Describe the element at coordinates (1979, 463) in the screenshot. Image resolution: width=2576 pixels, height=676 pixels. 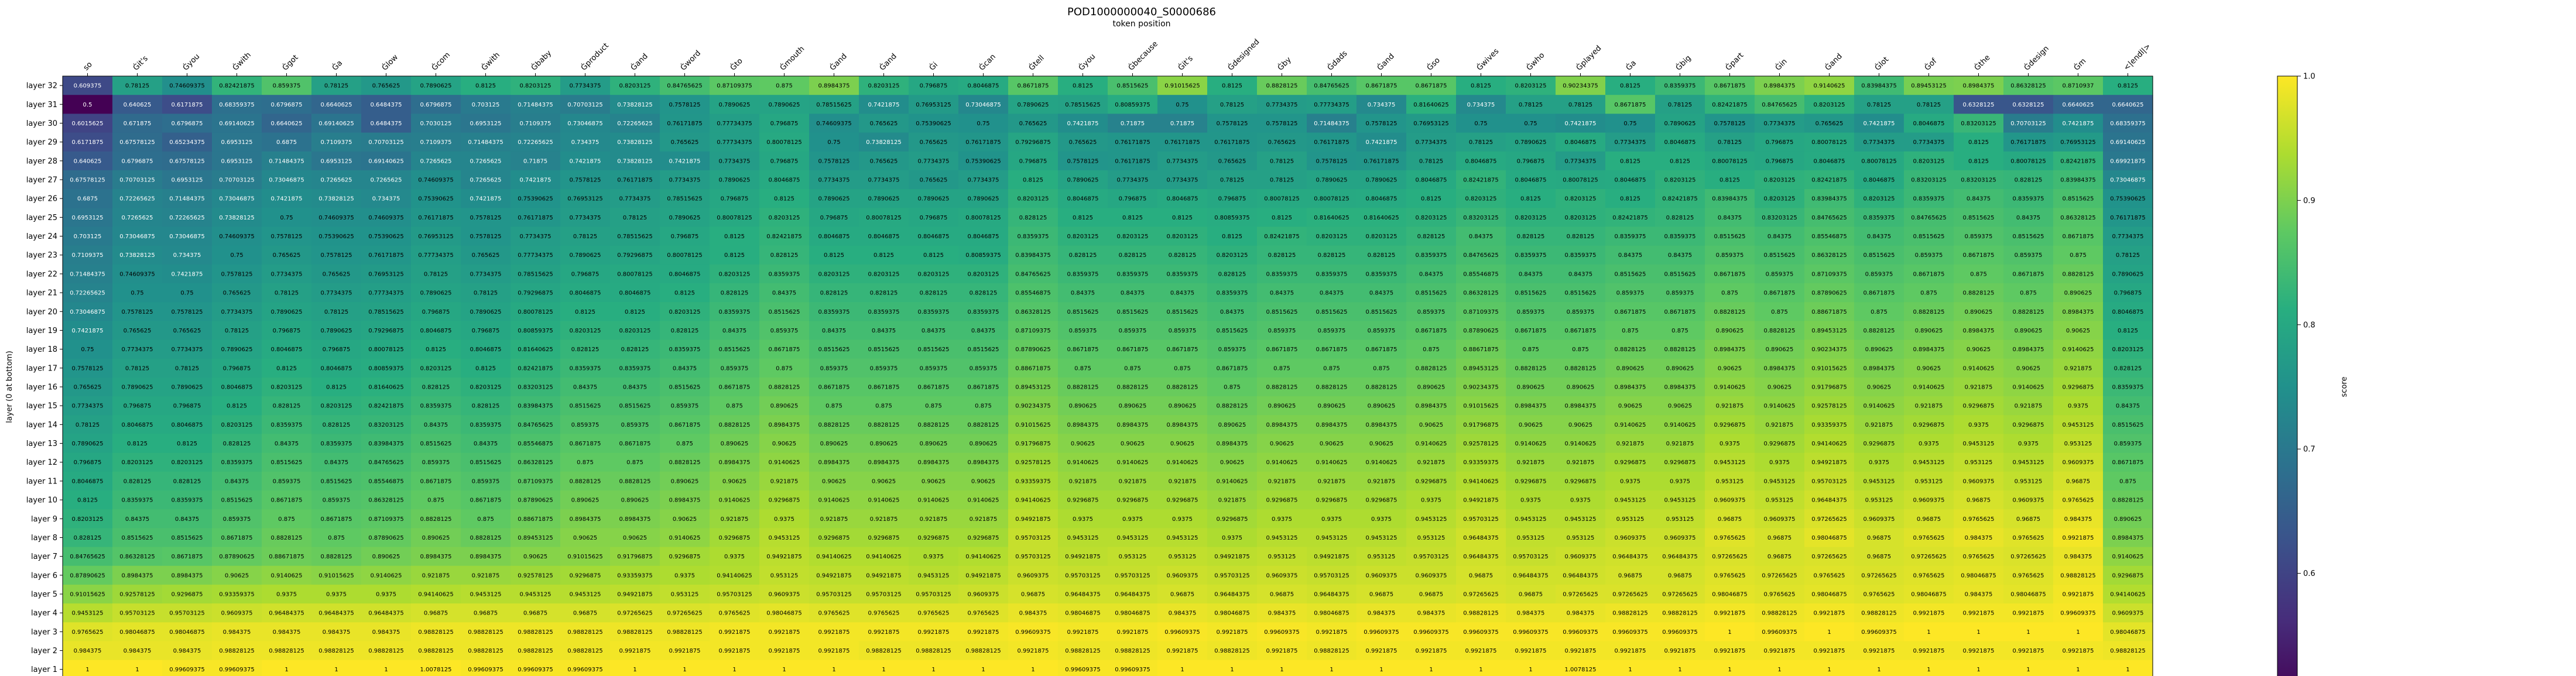
I see `cell-value-label: 0.953125` at that location.